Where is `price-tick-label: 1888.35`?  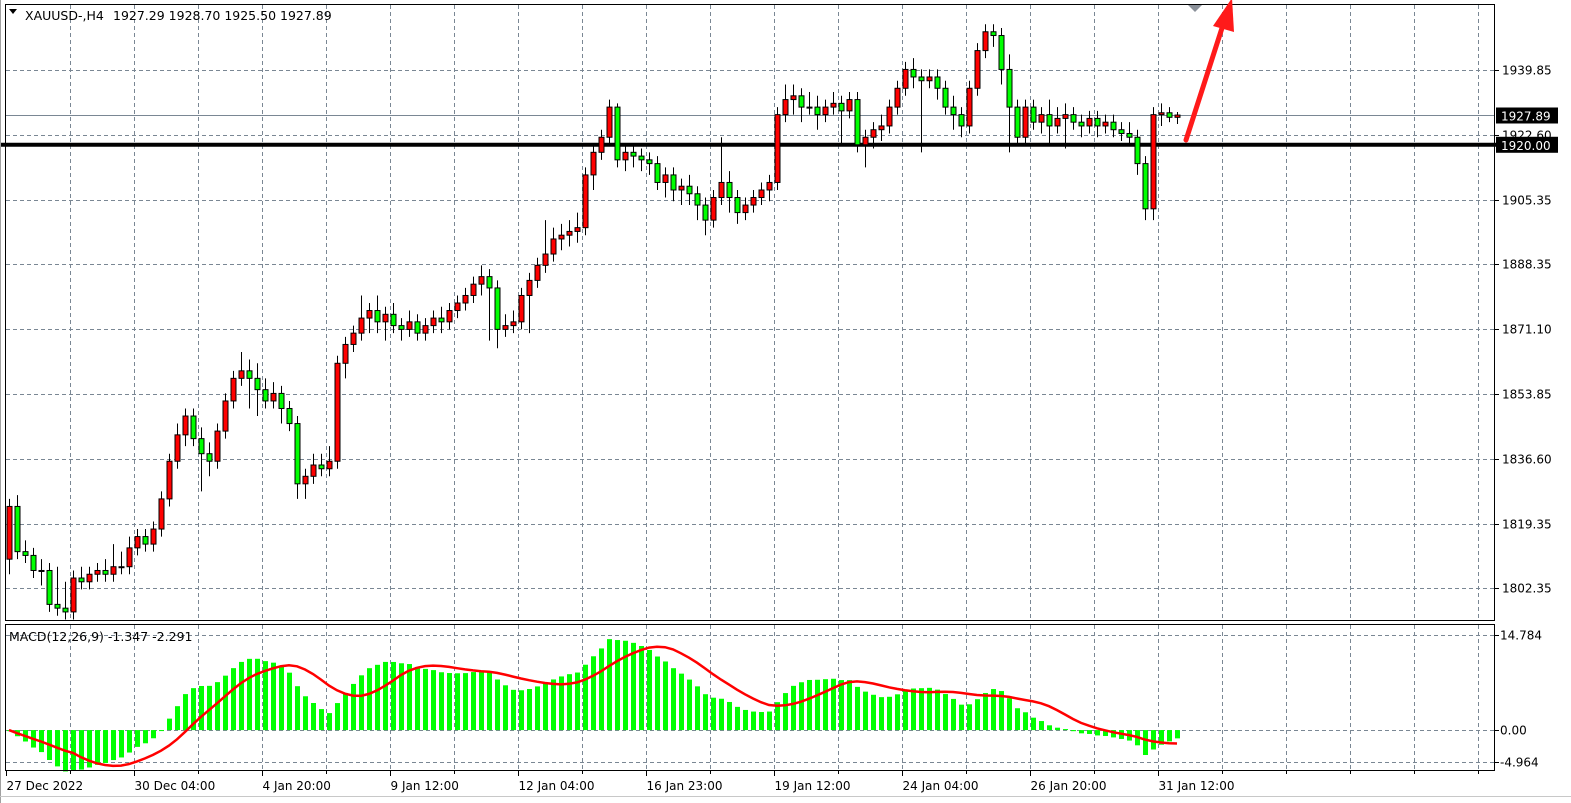
price-tick-label: 1888.35 is located at coordinates (1527, 265).